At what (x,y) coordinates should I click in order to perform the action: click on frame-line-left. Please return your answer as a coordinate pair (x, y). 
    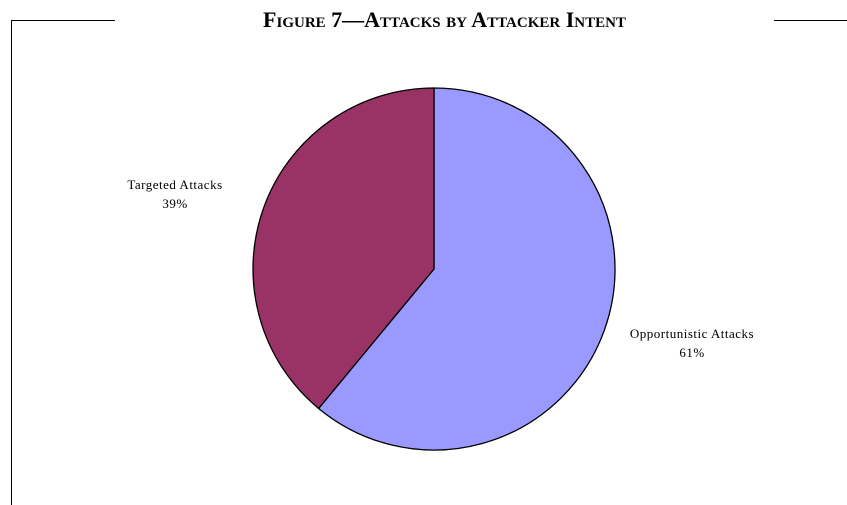
    Looking at the image, I should click on (11, 262).